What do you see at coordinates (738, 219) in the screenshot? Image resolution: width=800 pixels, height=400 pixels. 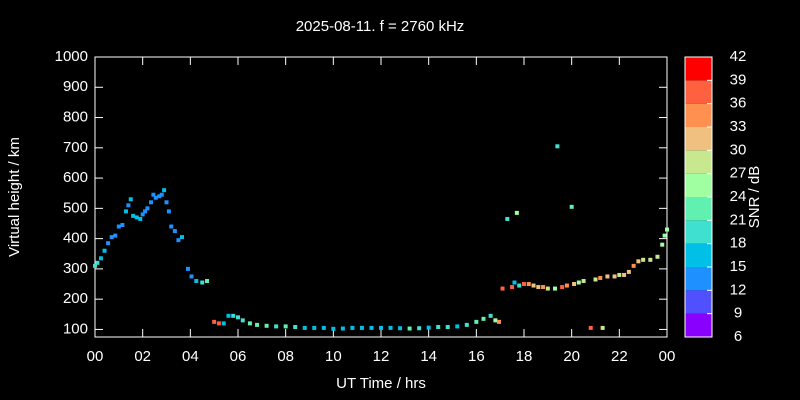 I see `colorbar-tick-label: 21` at bounding box center [738, 219].